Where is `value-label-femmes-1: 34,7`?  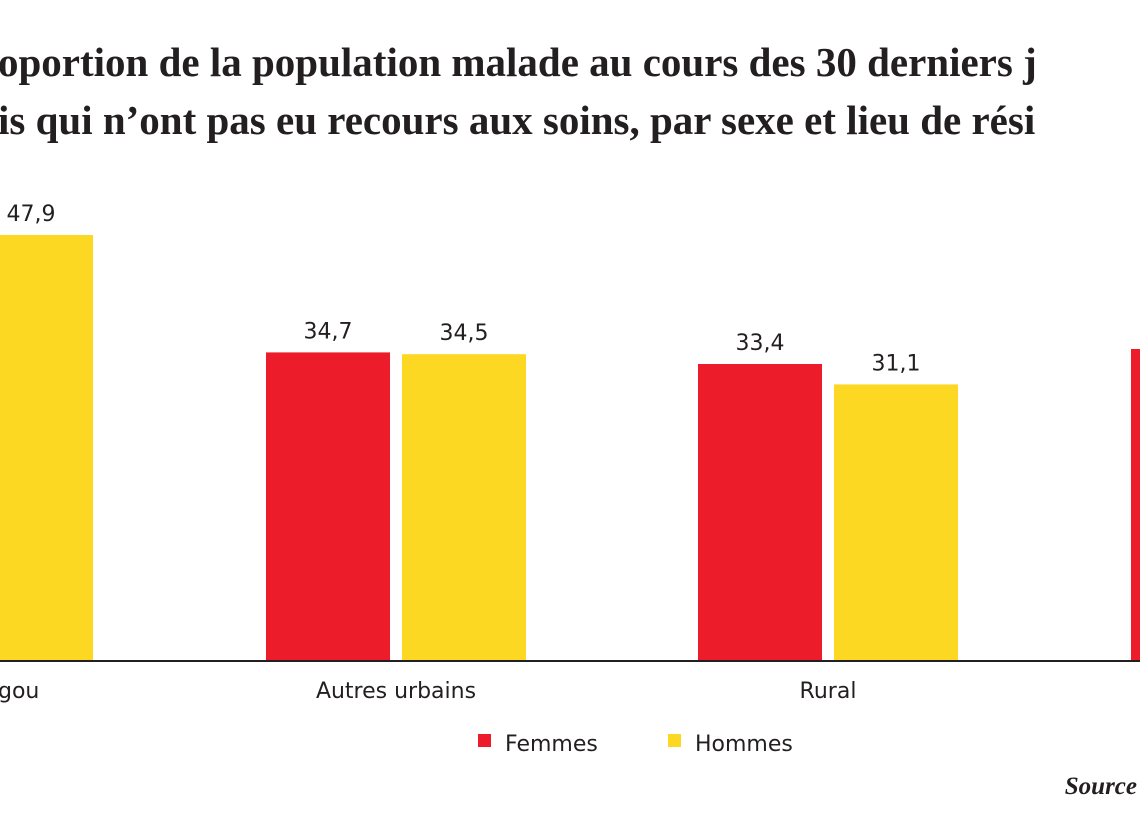 value-label-femmes-1: 34,7 is located at coordinates (328, 331).